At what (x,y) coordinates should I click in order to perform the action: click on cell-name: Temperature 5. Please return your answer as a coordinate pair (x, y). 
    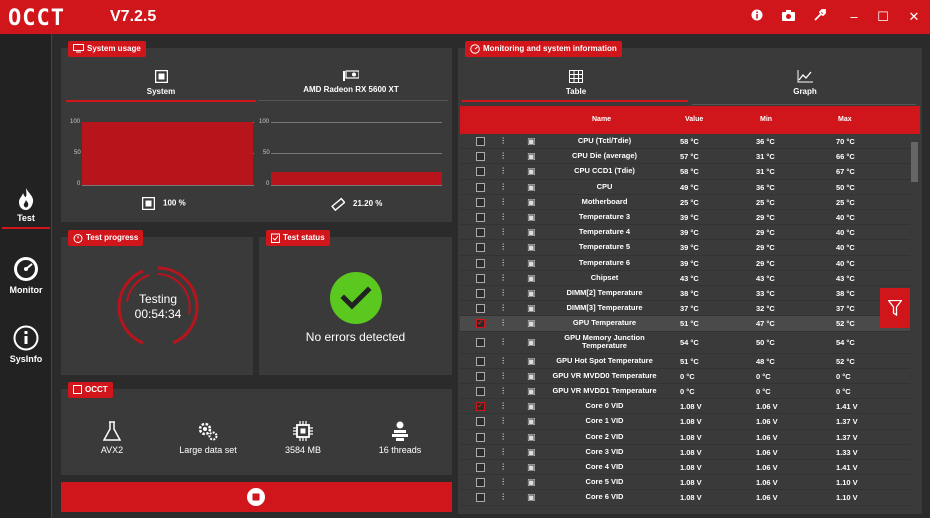
    Looking at the image, I should click on (604, 247).